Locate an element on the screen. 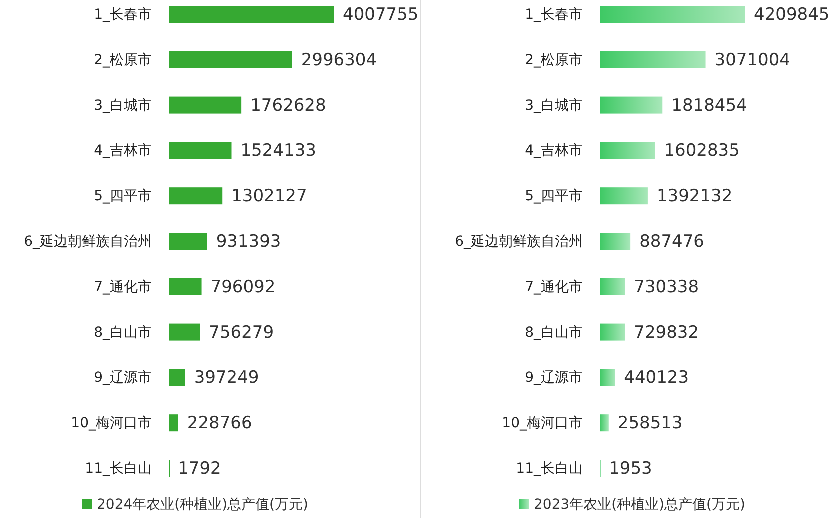 Image resolution: width=832 pixels, height=518 pixels. legend-label: 2023年农业(种植业)总产值(万元) is located at coordinates (640, 505).